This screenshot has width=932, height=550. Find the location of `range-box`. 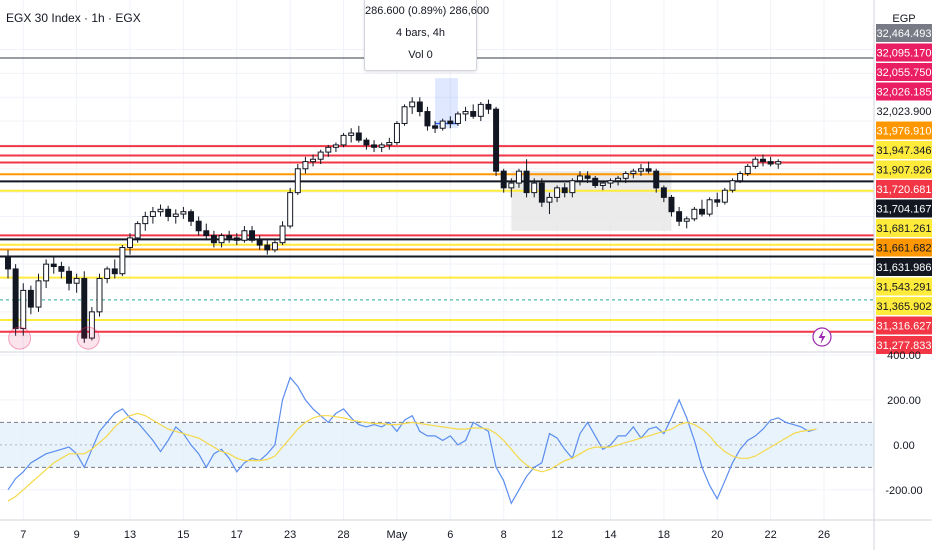

range-box is located at coordinates (591, 201).